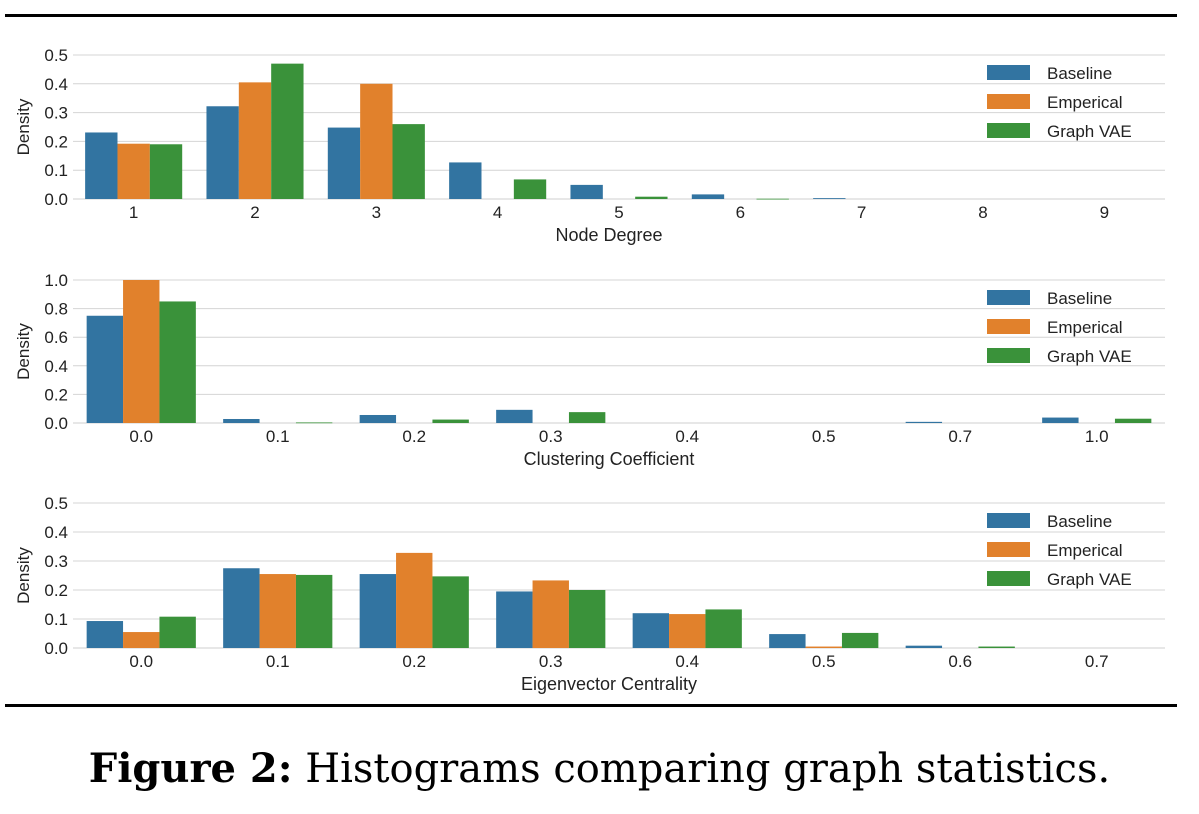 This screenshot has height=814, width=1199. What do you see at coordinates (56, 280) in the screenshot?
I see `y-tick-label: 1.0` at bounding box center [56, 280].